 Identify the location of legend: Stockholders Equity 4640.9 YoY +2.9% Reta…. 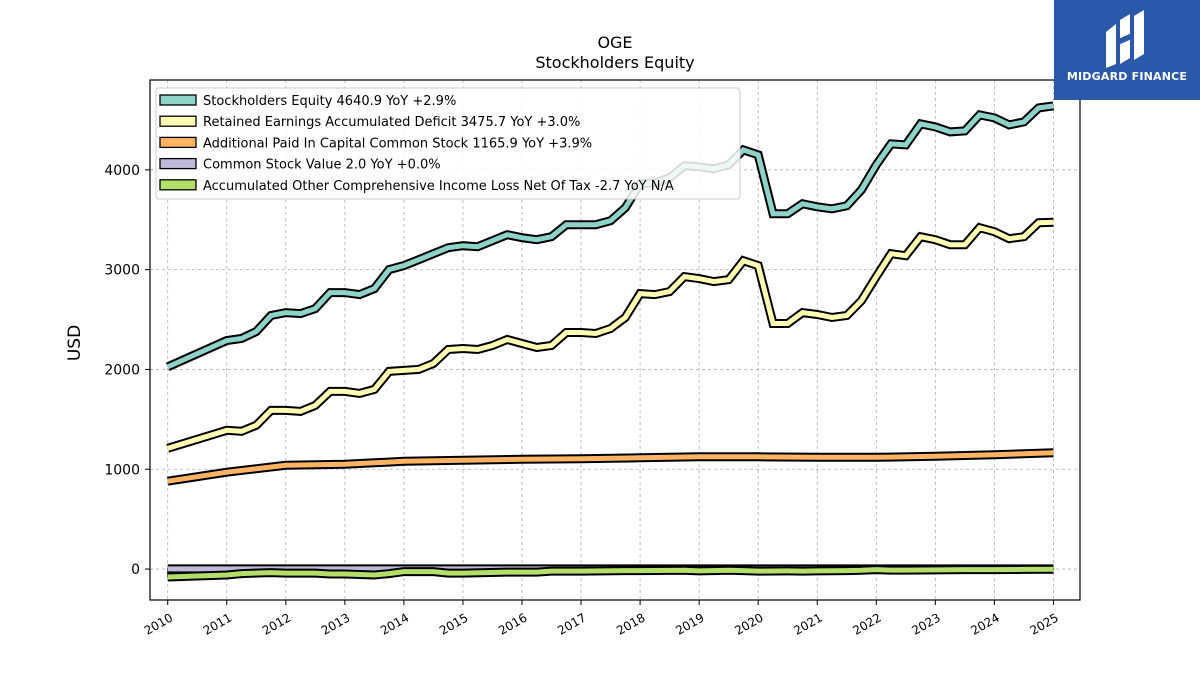
(448, 143).